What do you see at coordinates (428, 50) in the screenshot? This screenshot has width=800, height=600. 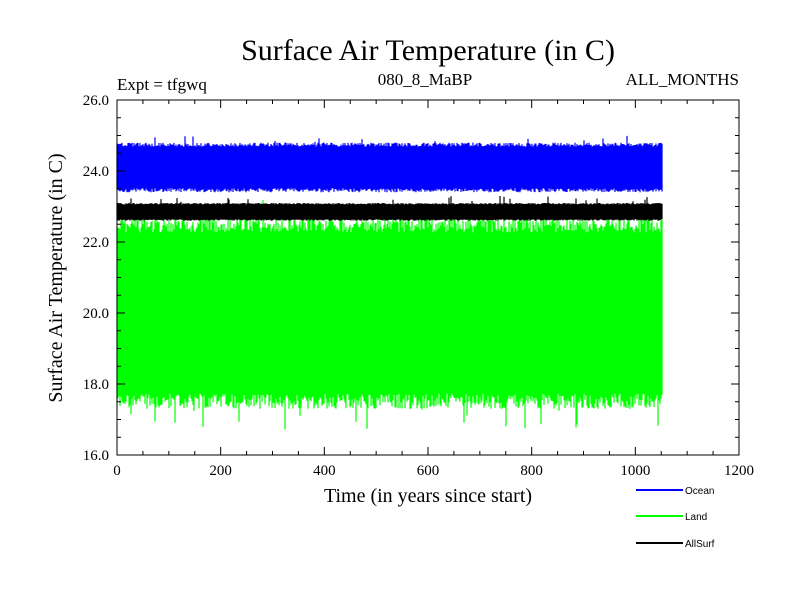 I see `chart-title: Surface Air Temperature (in C)` at bounding box center [428, 50].